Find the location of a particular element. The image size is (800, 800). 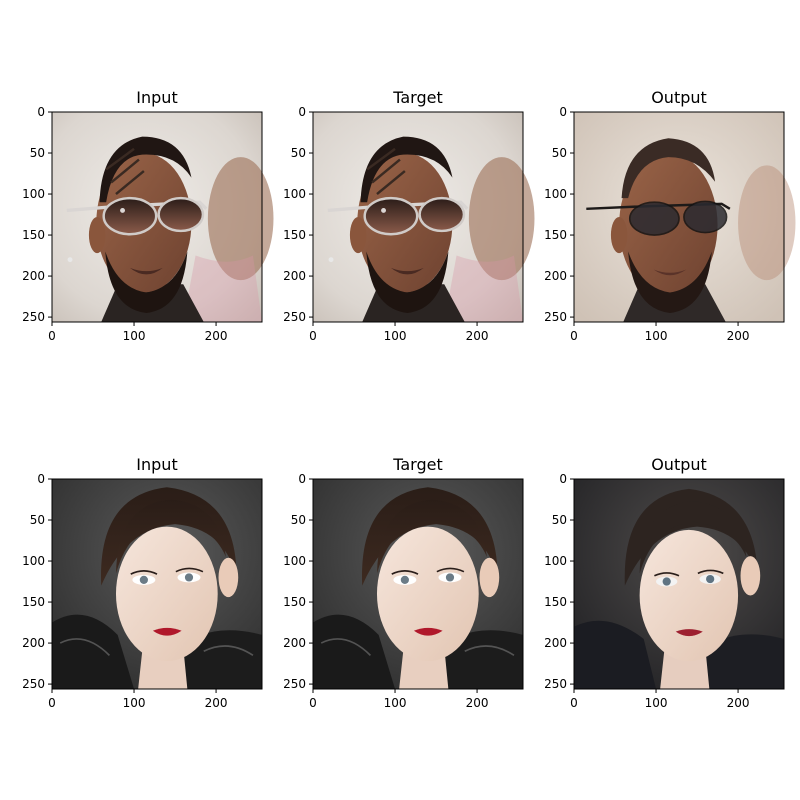

panel-row-2-col-3: Output is located at coordinates (679, 572).